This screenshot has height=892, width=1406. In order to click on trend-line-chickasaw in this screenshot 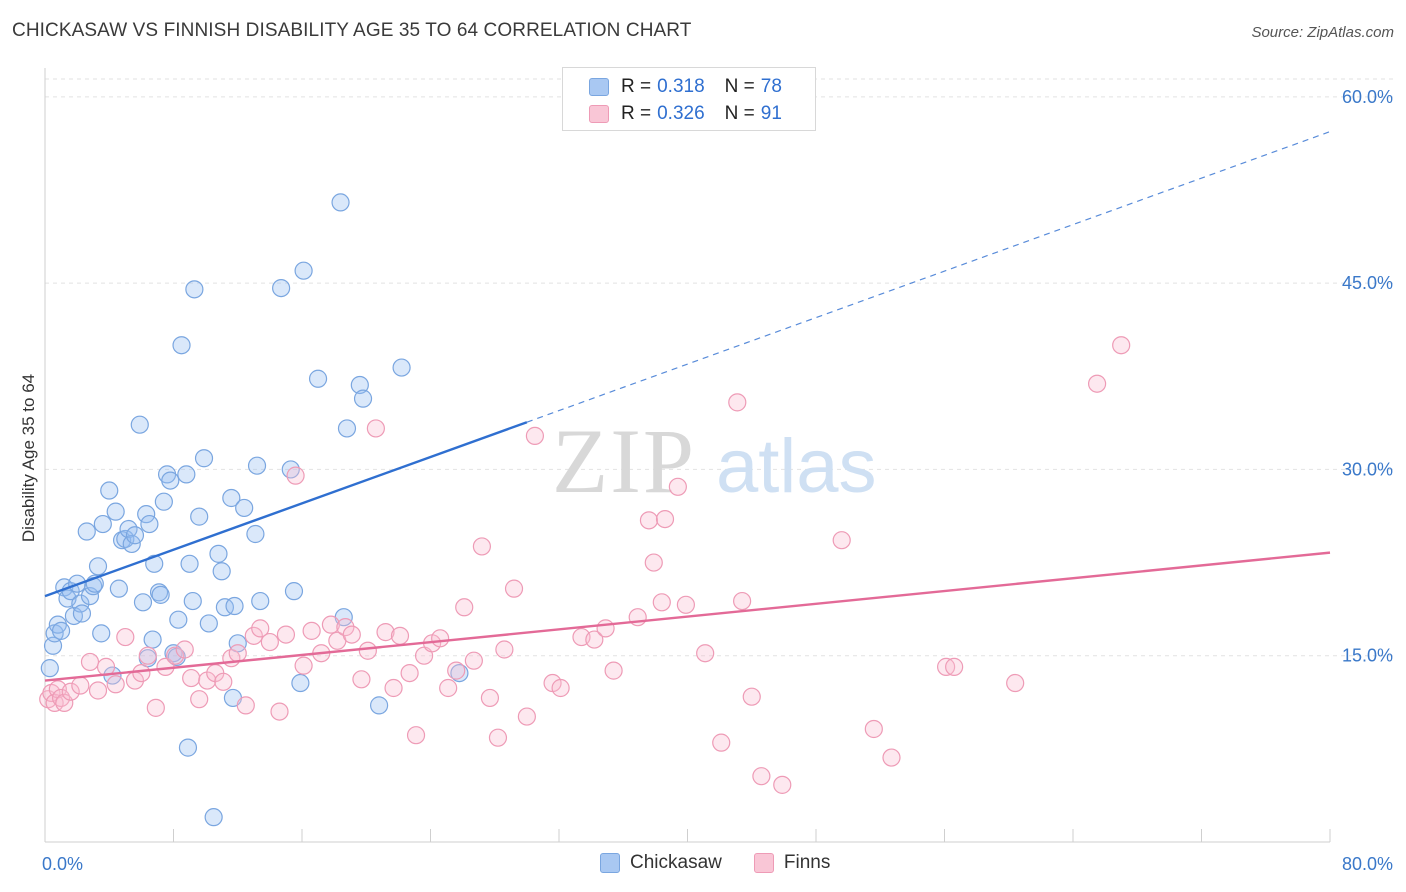, I will do `click(286, 509)`.